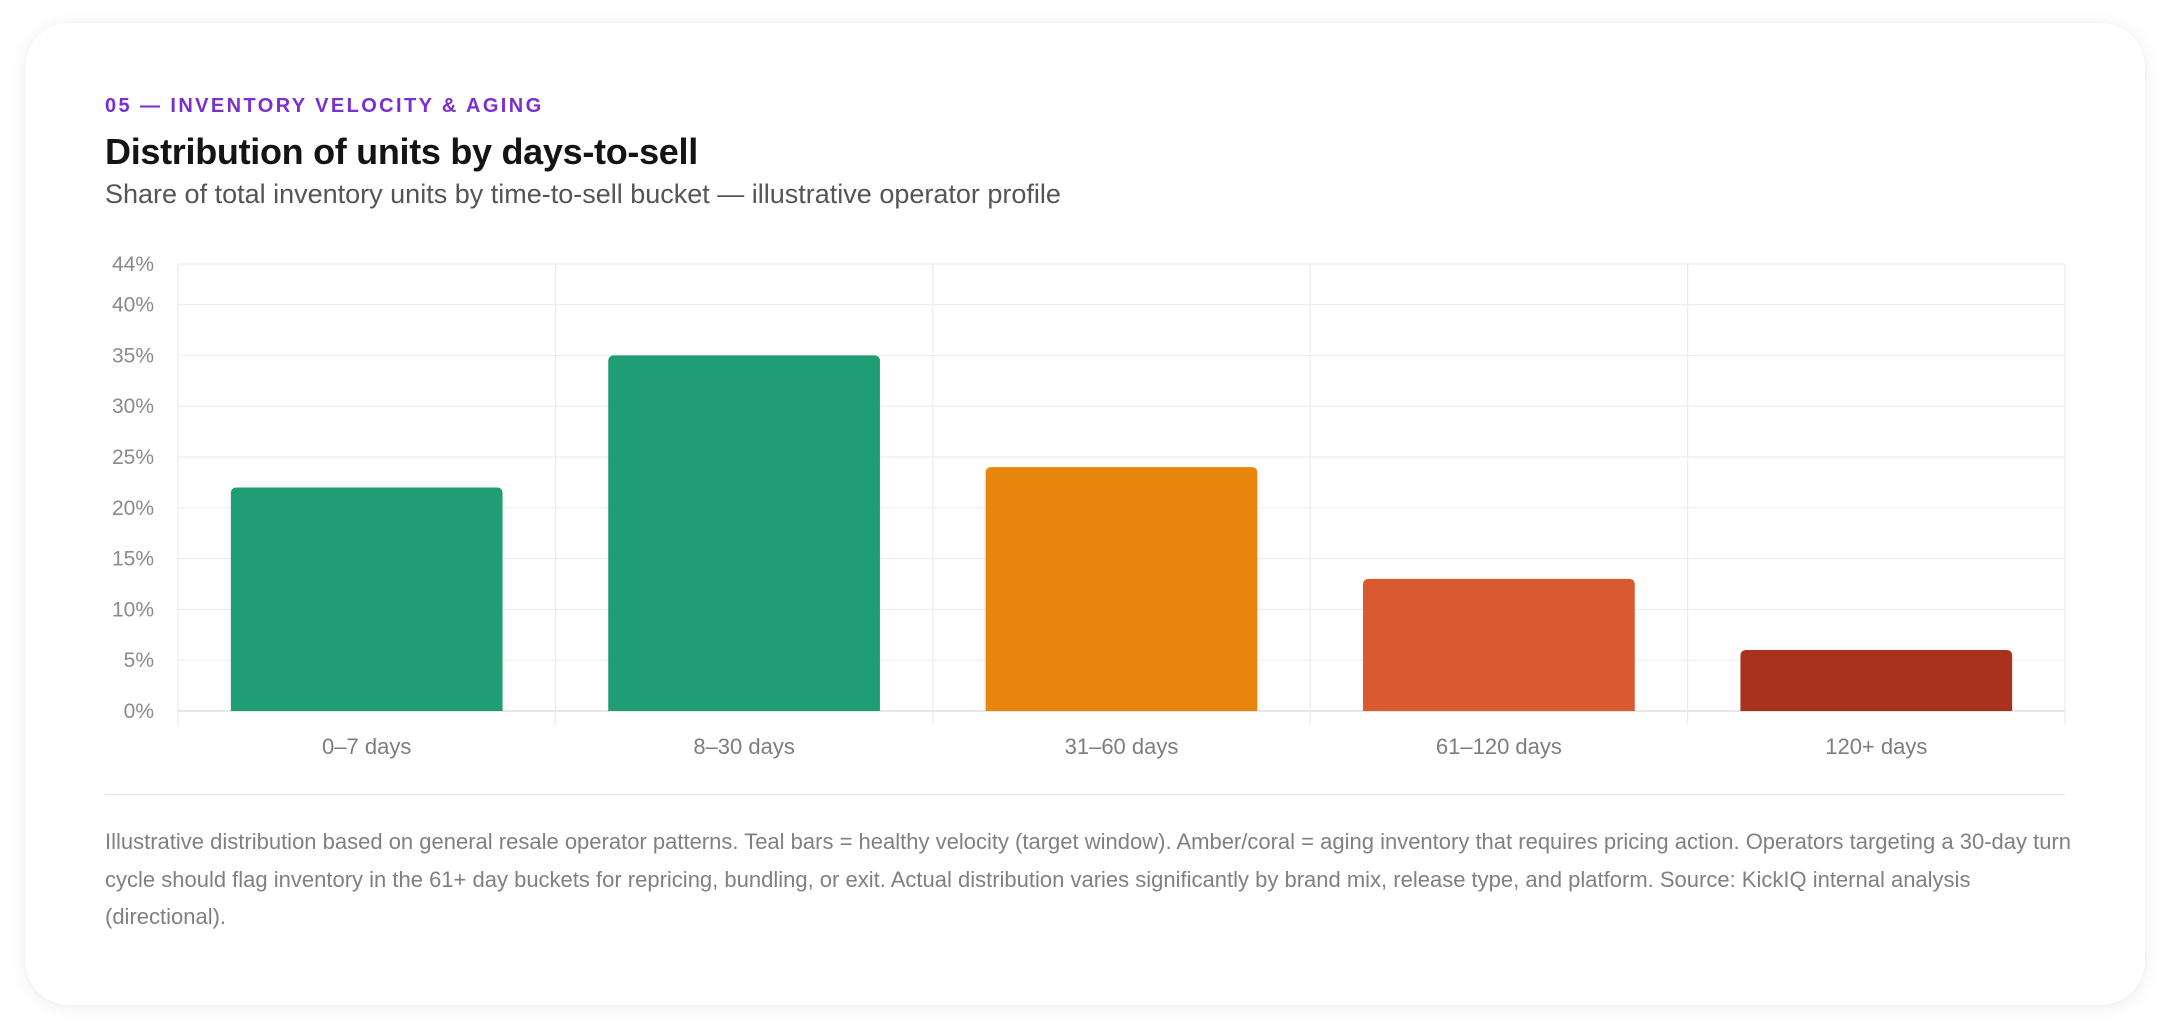 Image resolution: width=2170 pixels, height=1036 pixels. I want to click on y-tick-label: 0%, so click(139, 711).